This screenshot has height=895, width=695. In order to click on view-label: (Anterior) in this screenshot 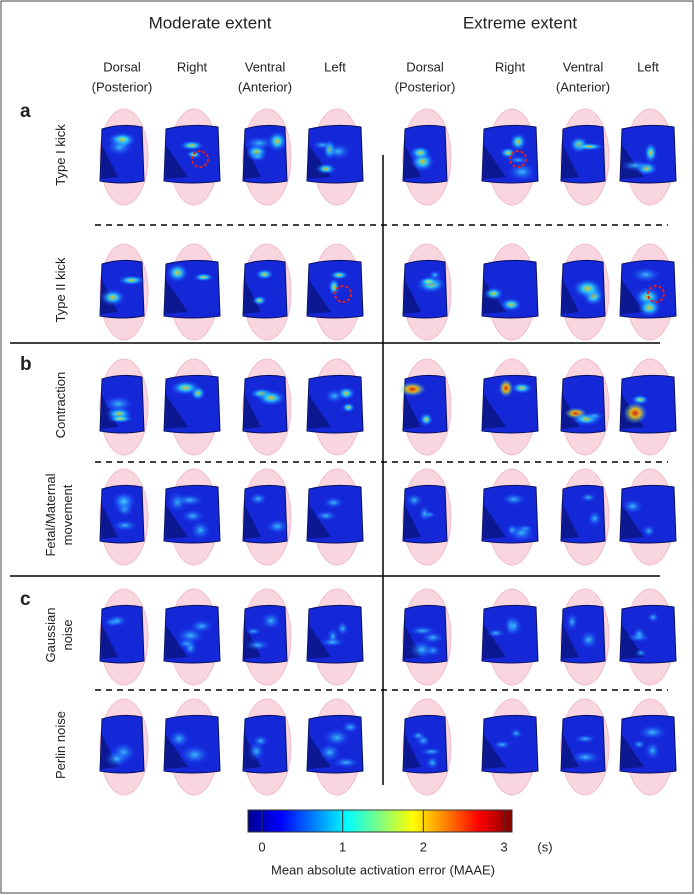, I will do `click(265, 86)`.